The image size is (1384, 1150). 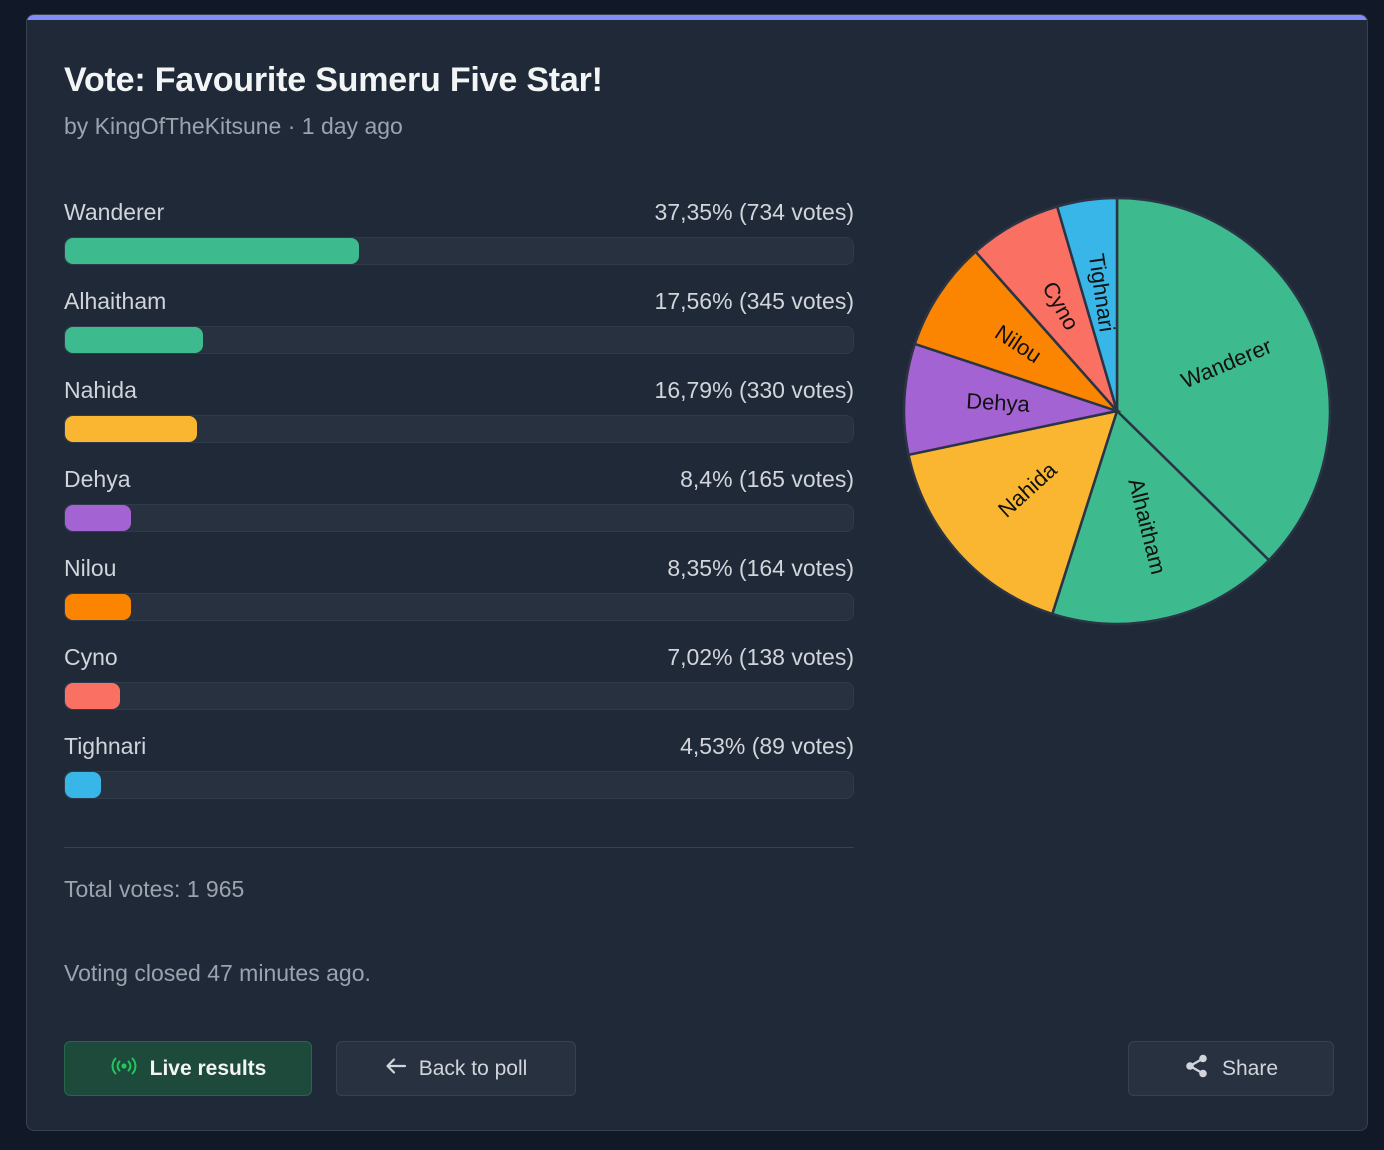 I want to click on result-option: Wanderer 37,35% (734 votes), so click(x=459, y=239).